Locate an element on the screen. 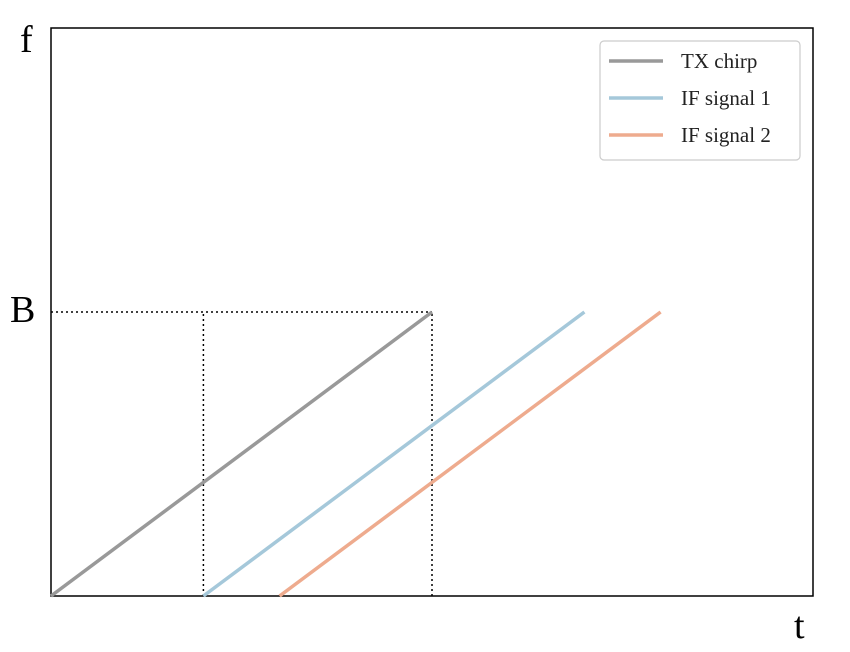 The width and height of the screenshot is (850, 652). legend: TX chirp IF signal 1 IF signal 2 is located at coordinates (700, 100).